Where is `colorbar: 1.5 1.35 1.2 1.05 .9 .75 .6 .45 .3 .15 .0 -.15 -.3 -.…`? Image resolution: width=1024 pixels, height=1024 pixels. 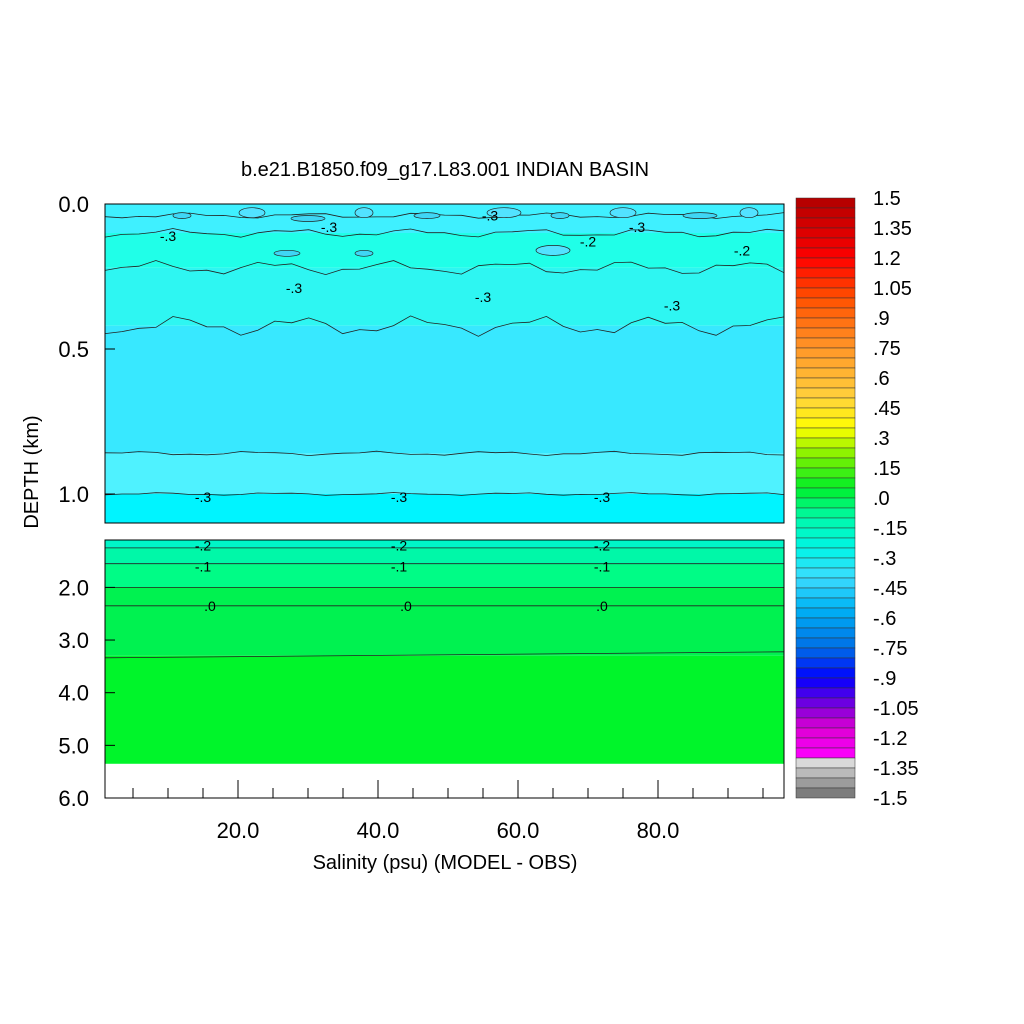 colorbar: 1.5 1.35 1.2 1.05 .9 .75 .6 .45 .3 .15 .0 -.15 -.3 -.… is located at coordinates (857, 499).